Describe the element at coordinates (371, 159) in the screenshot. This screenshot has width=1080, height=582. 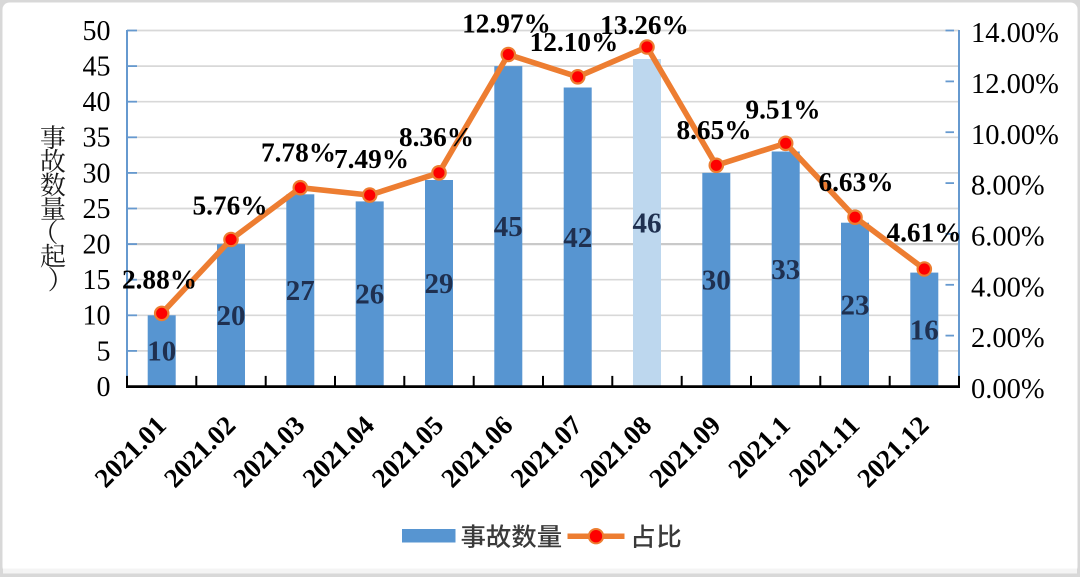
I see `svg-text: 7.49%` at that location.